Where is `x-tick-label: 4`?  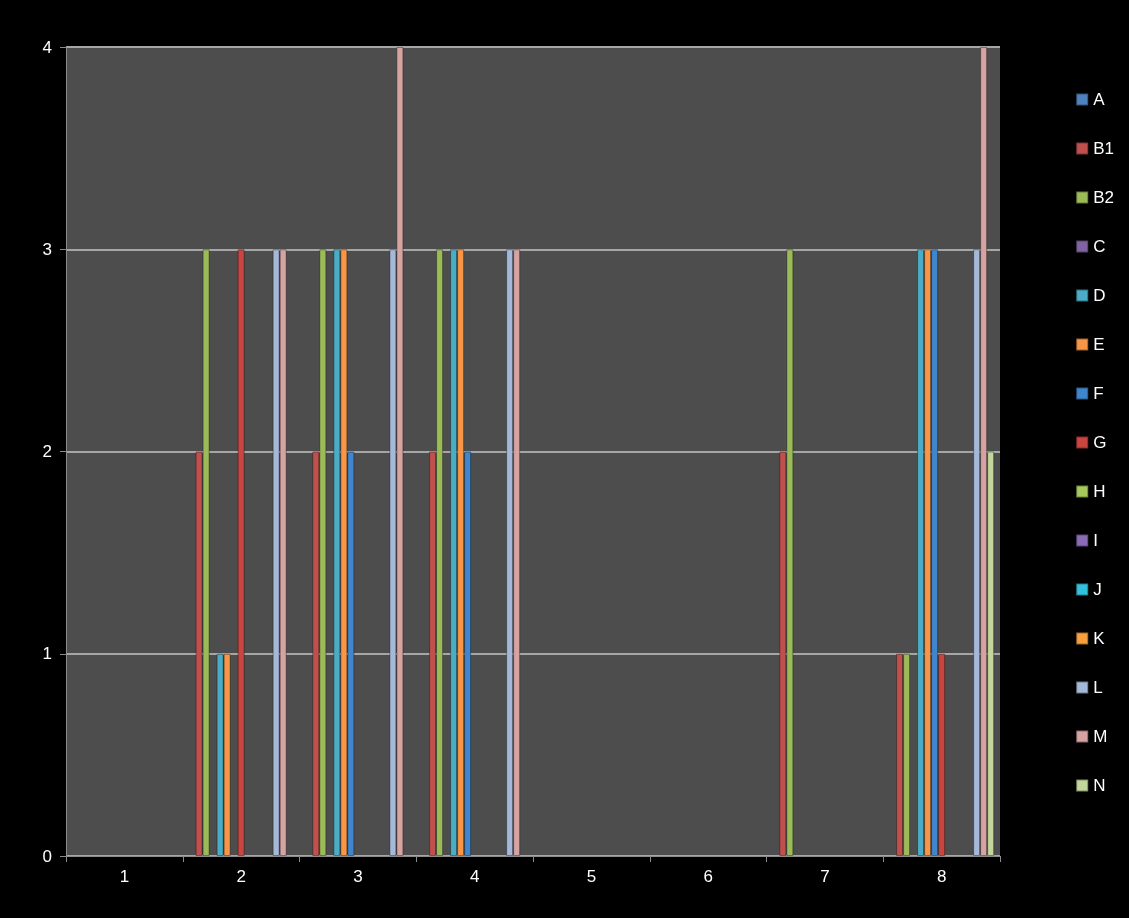
x-tick-label: 4 is located at coordinates (474, 876).